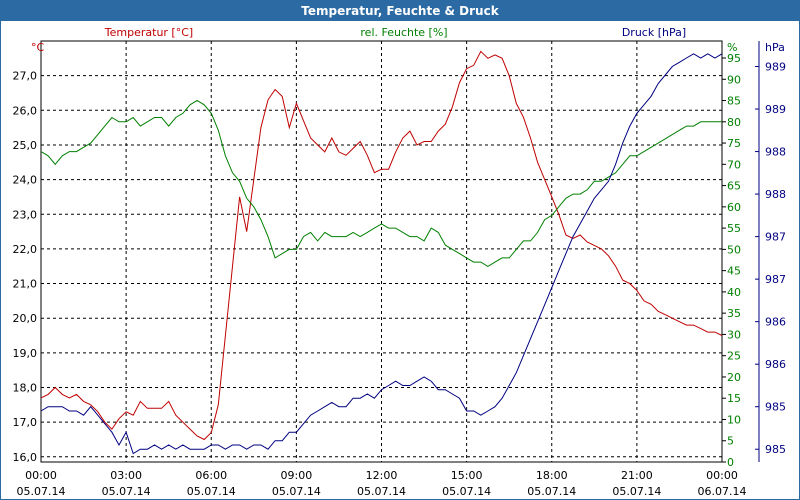  I want to click on humidity-tick-label: 60, so click(734, 207).